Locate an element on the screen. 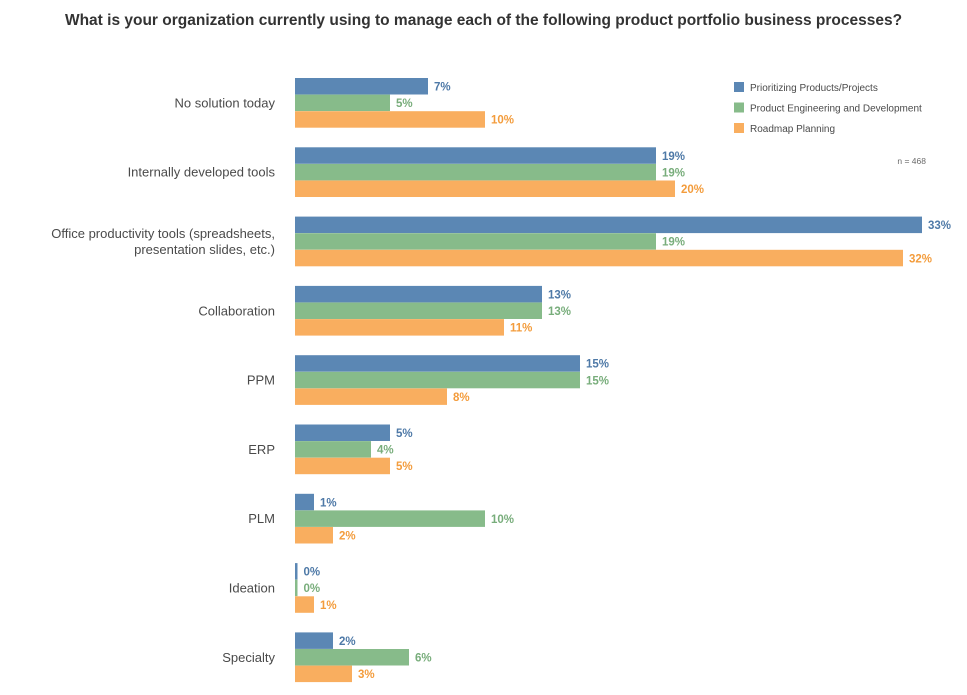 The width and height of the screenshot is (967, 695). category-label-erp: ERP is located at coordinates (261, 449).